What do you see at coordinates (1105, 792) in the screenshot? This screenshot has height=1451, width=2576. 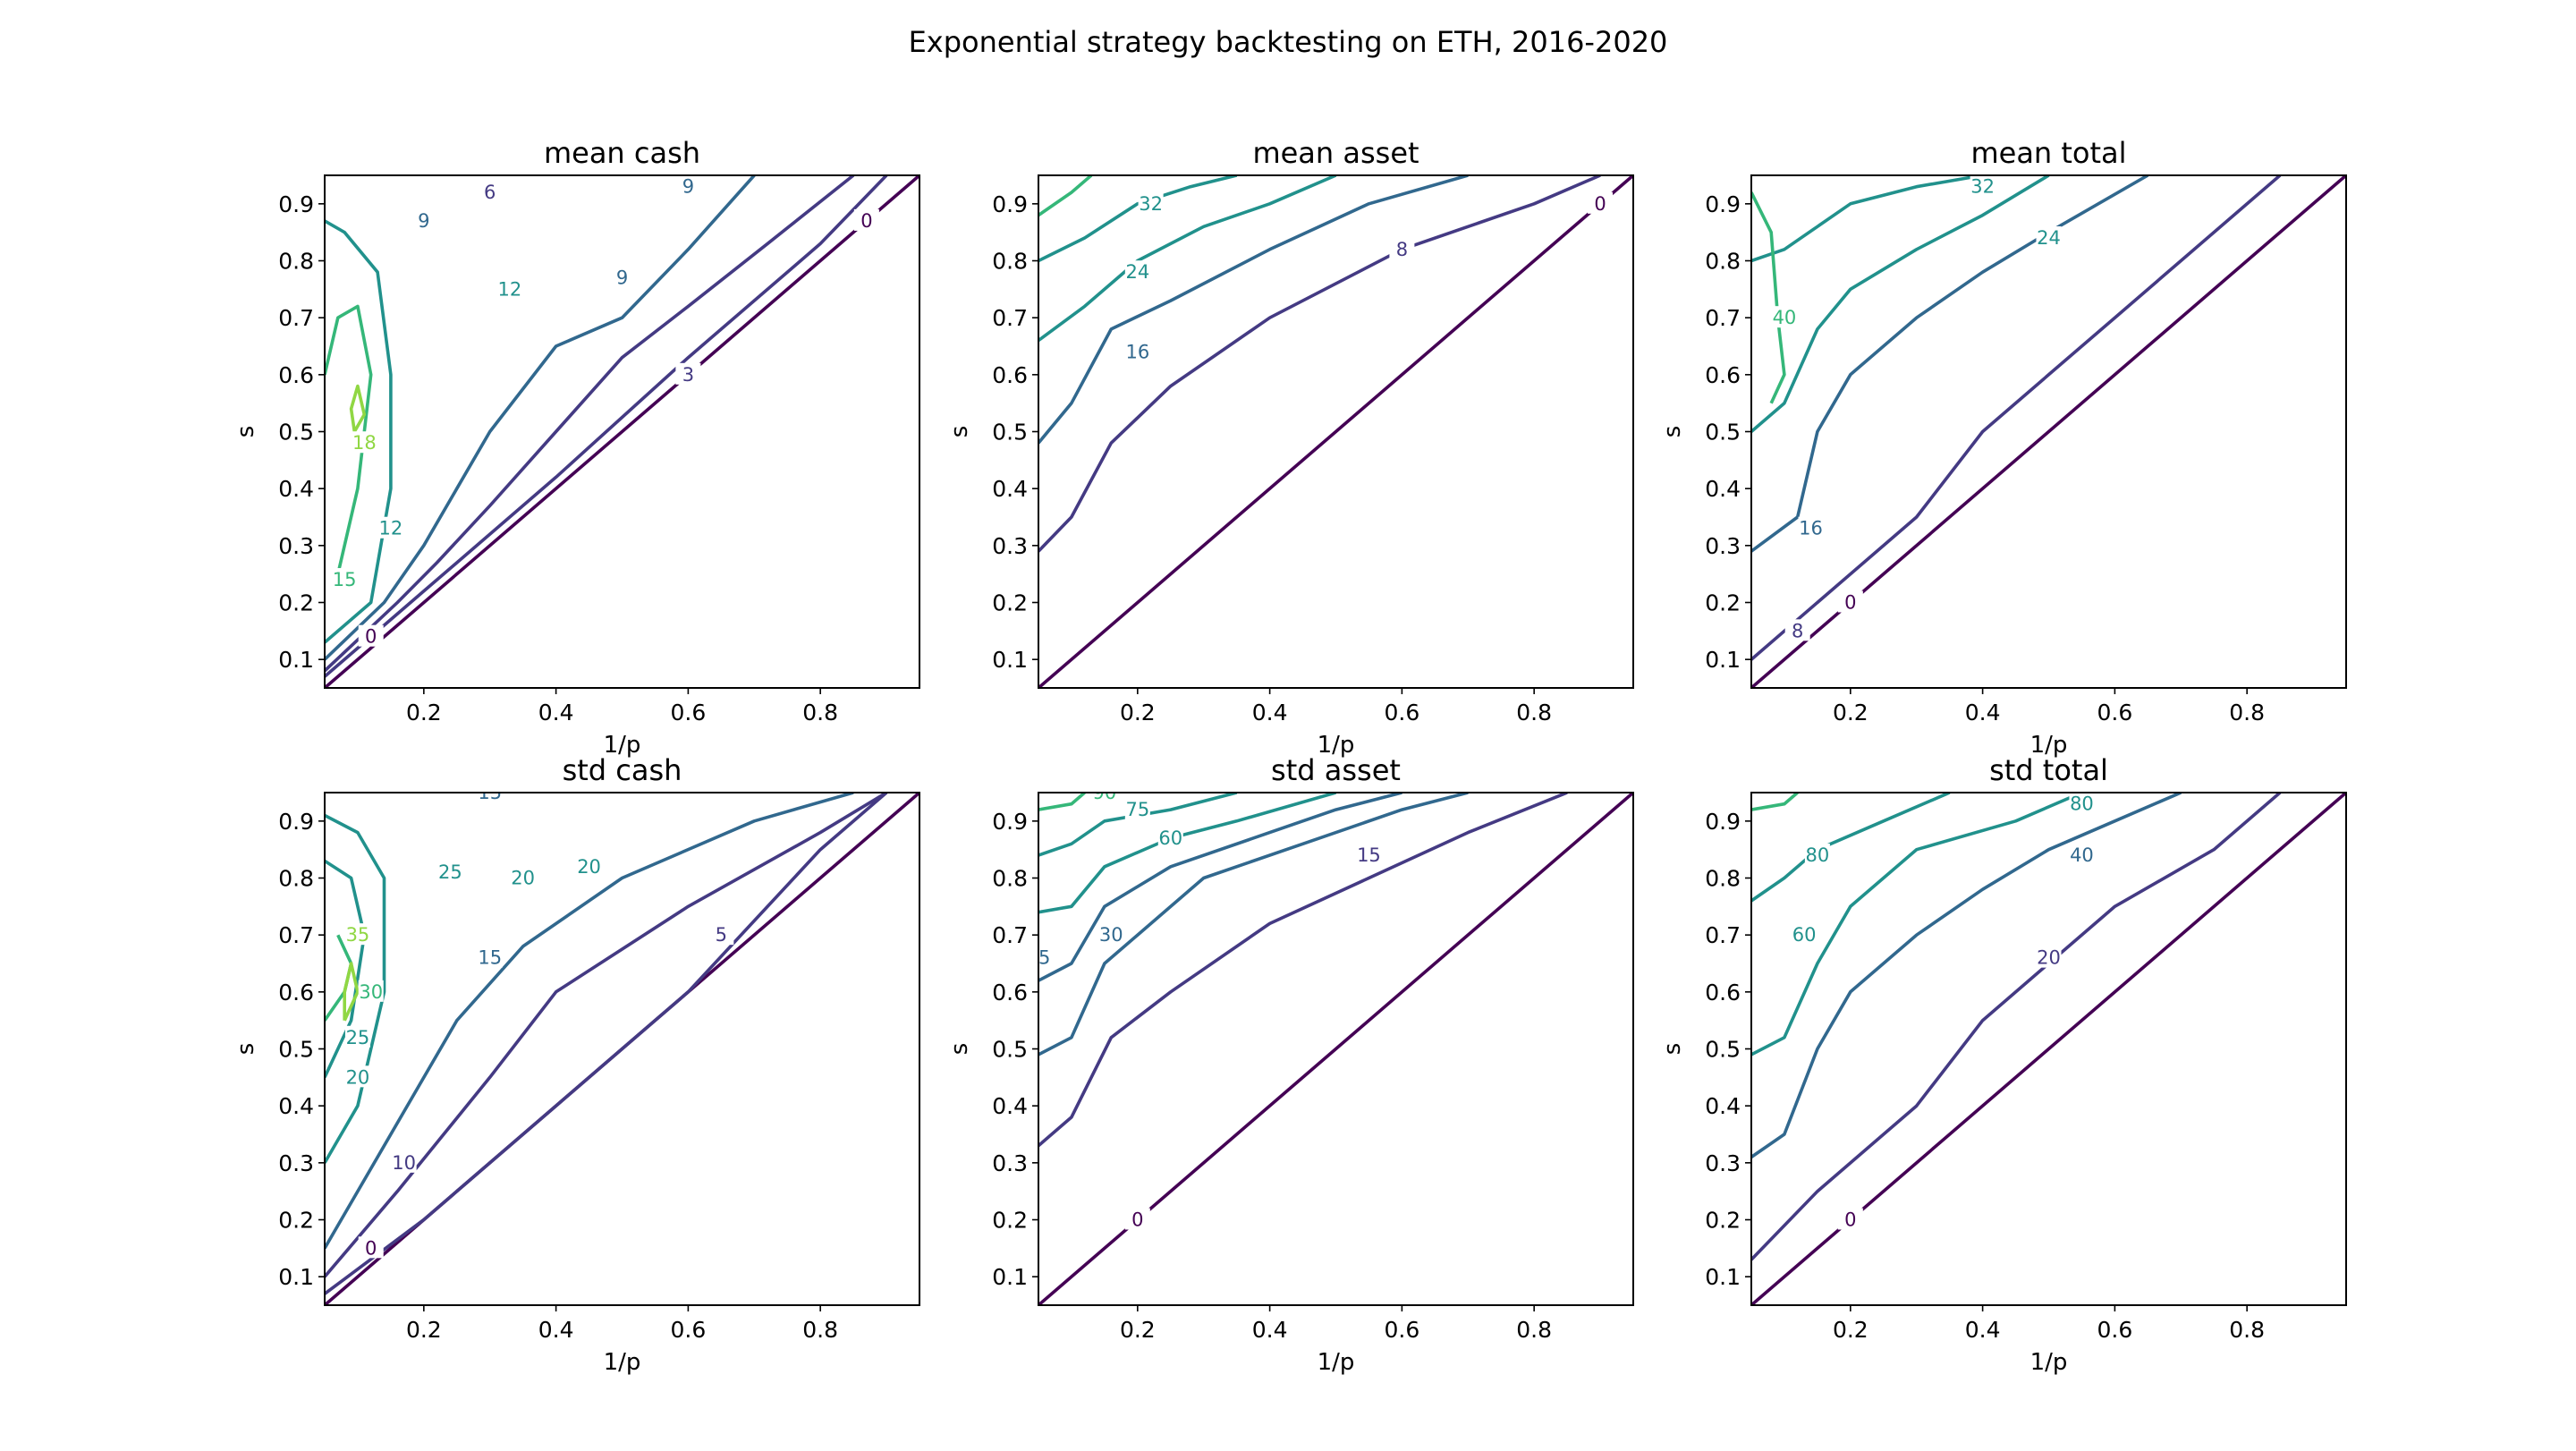 I see `contour-label: 90` at bounding box center [1105, 792].